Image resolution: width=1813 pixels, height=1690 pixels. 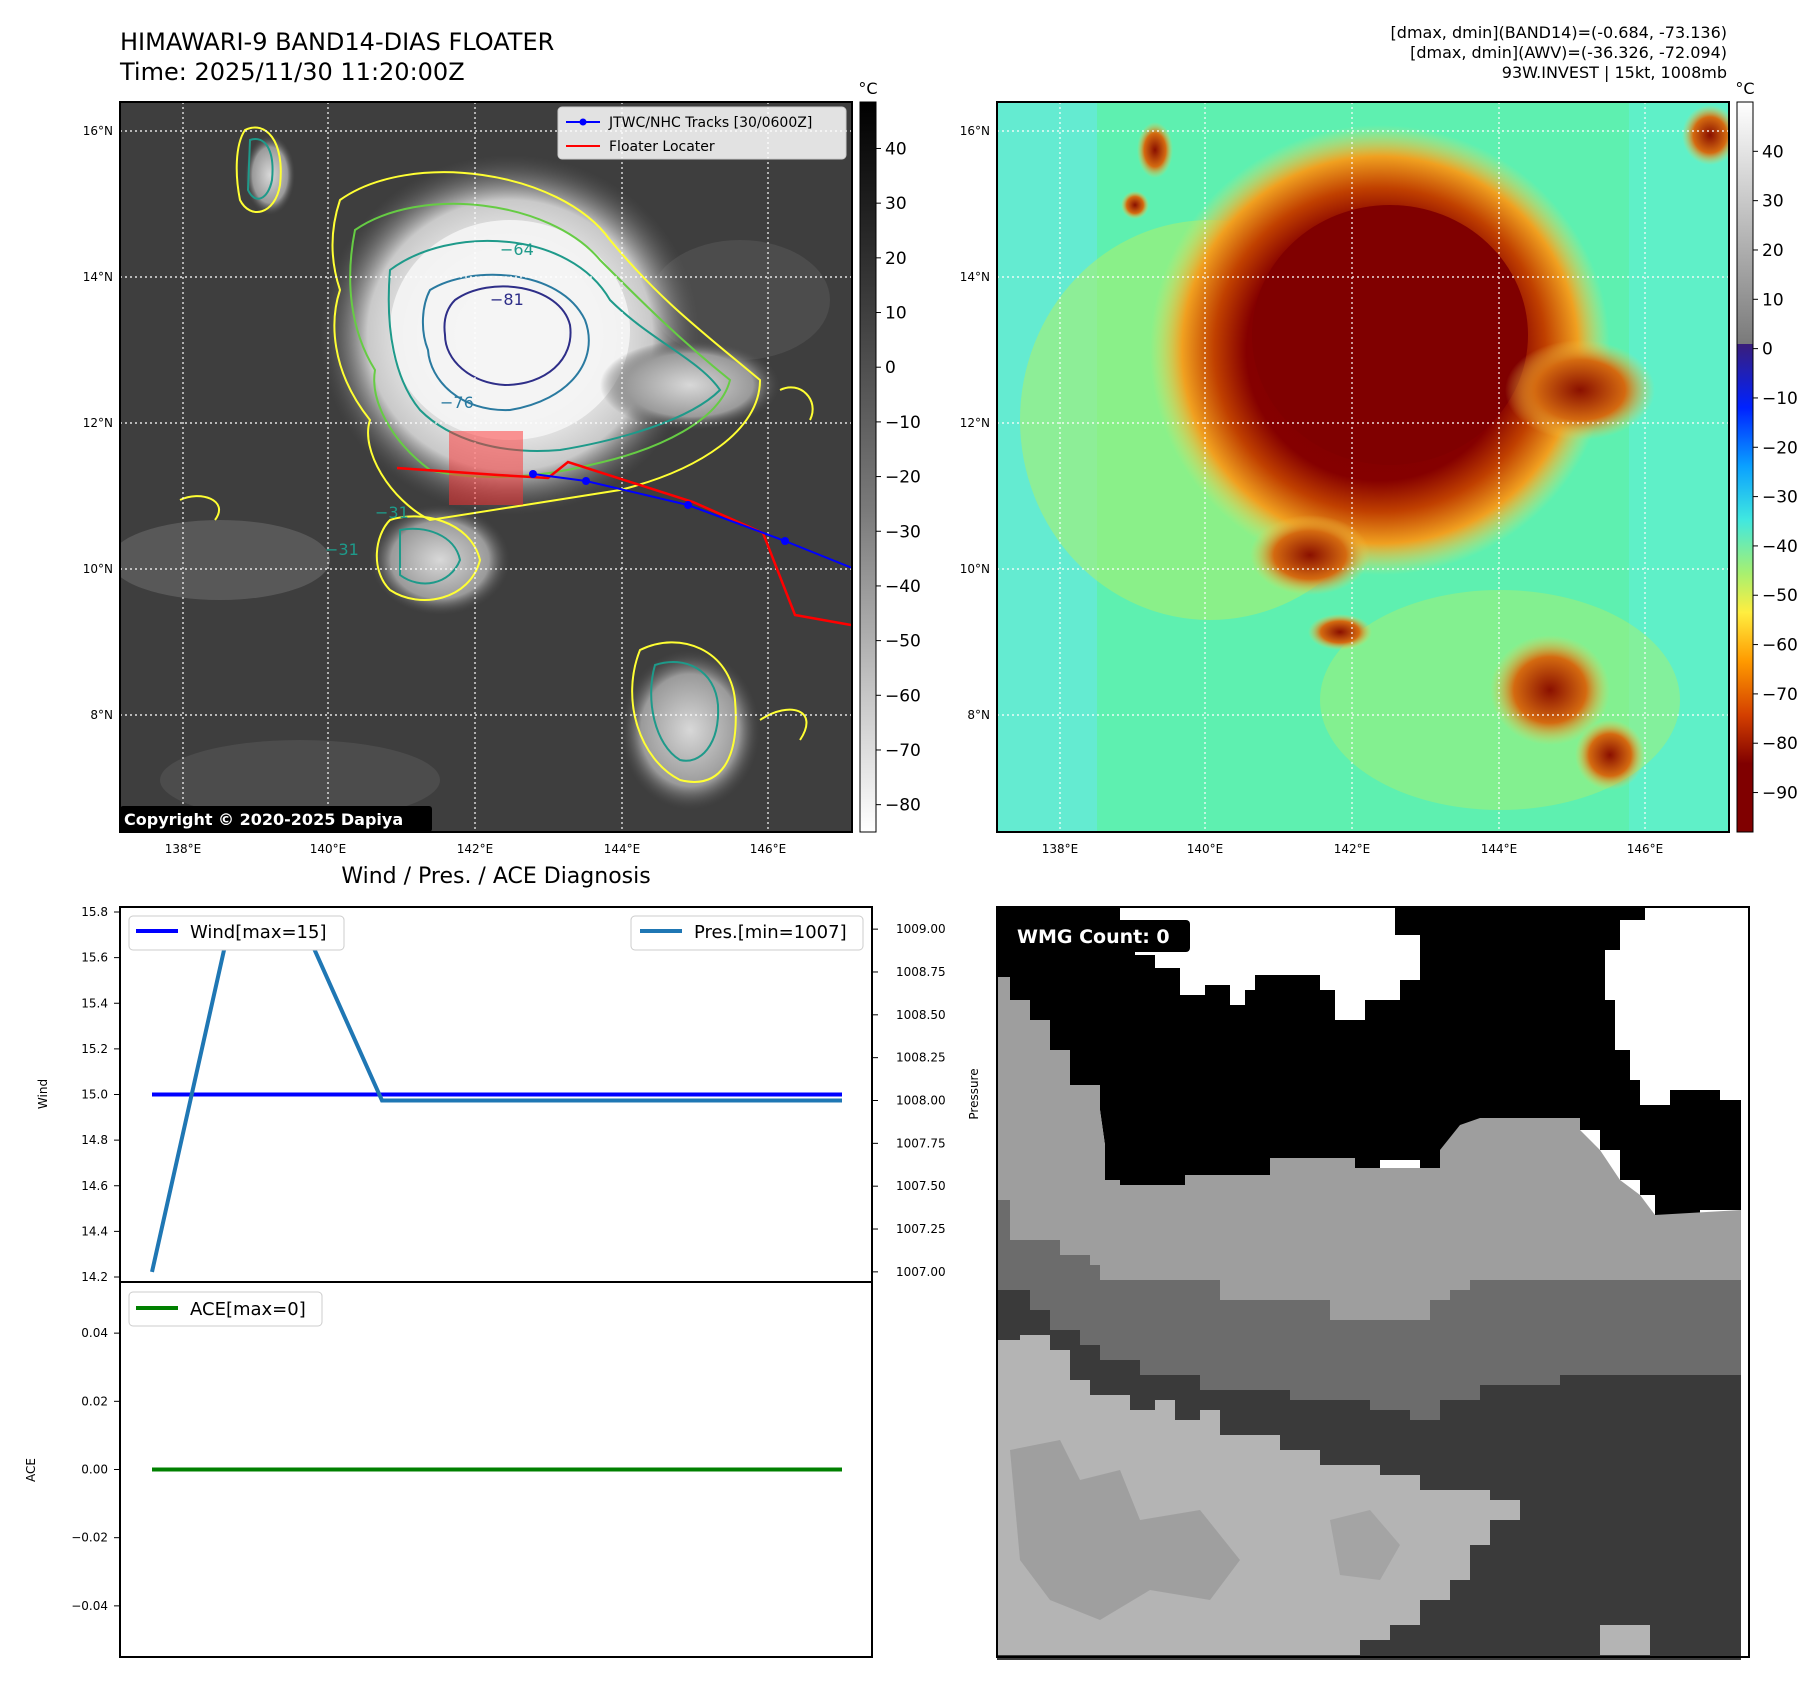 I want to click on floater-box, so click(x=486, y=468).